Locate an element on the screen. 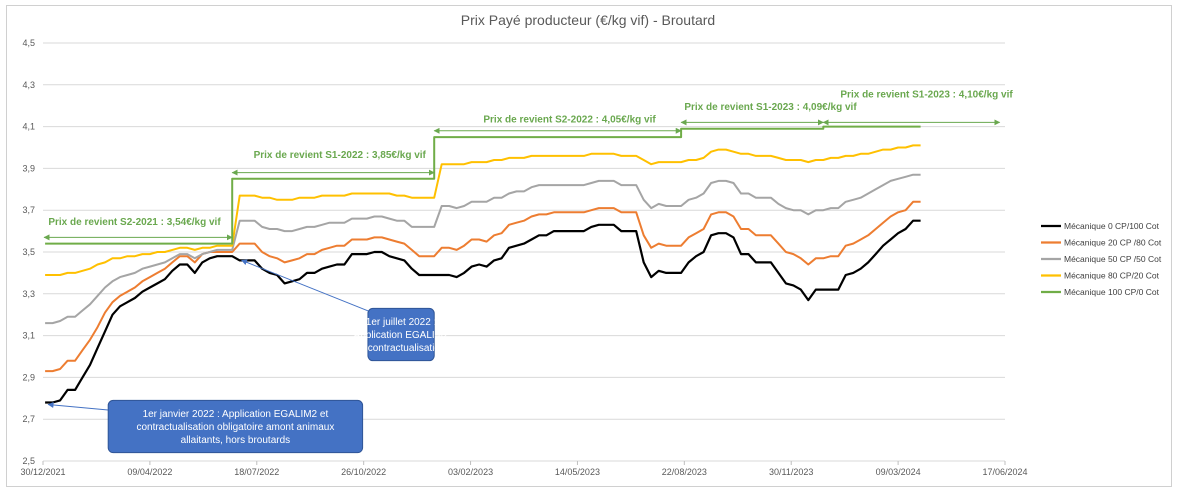  y-tick-label: 3,3 is located at coordinates (28, 294).